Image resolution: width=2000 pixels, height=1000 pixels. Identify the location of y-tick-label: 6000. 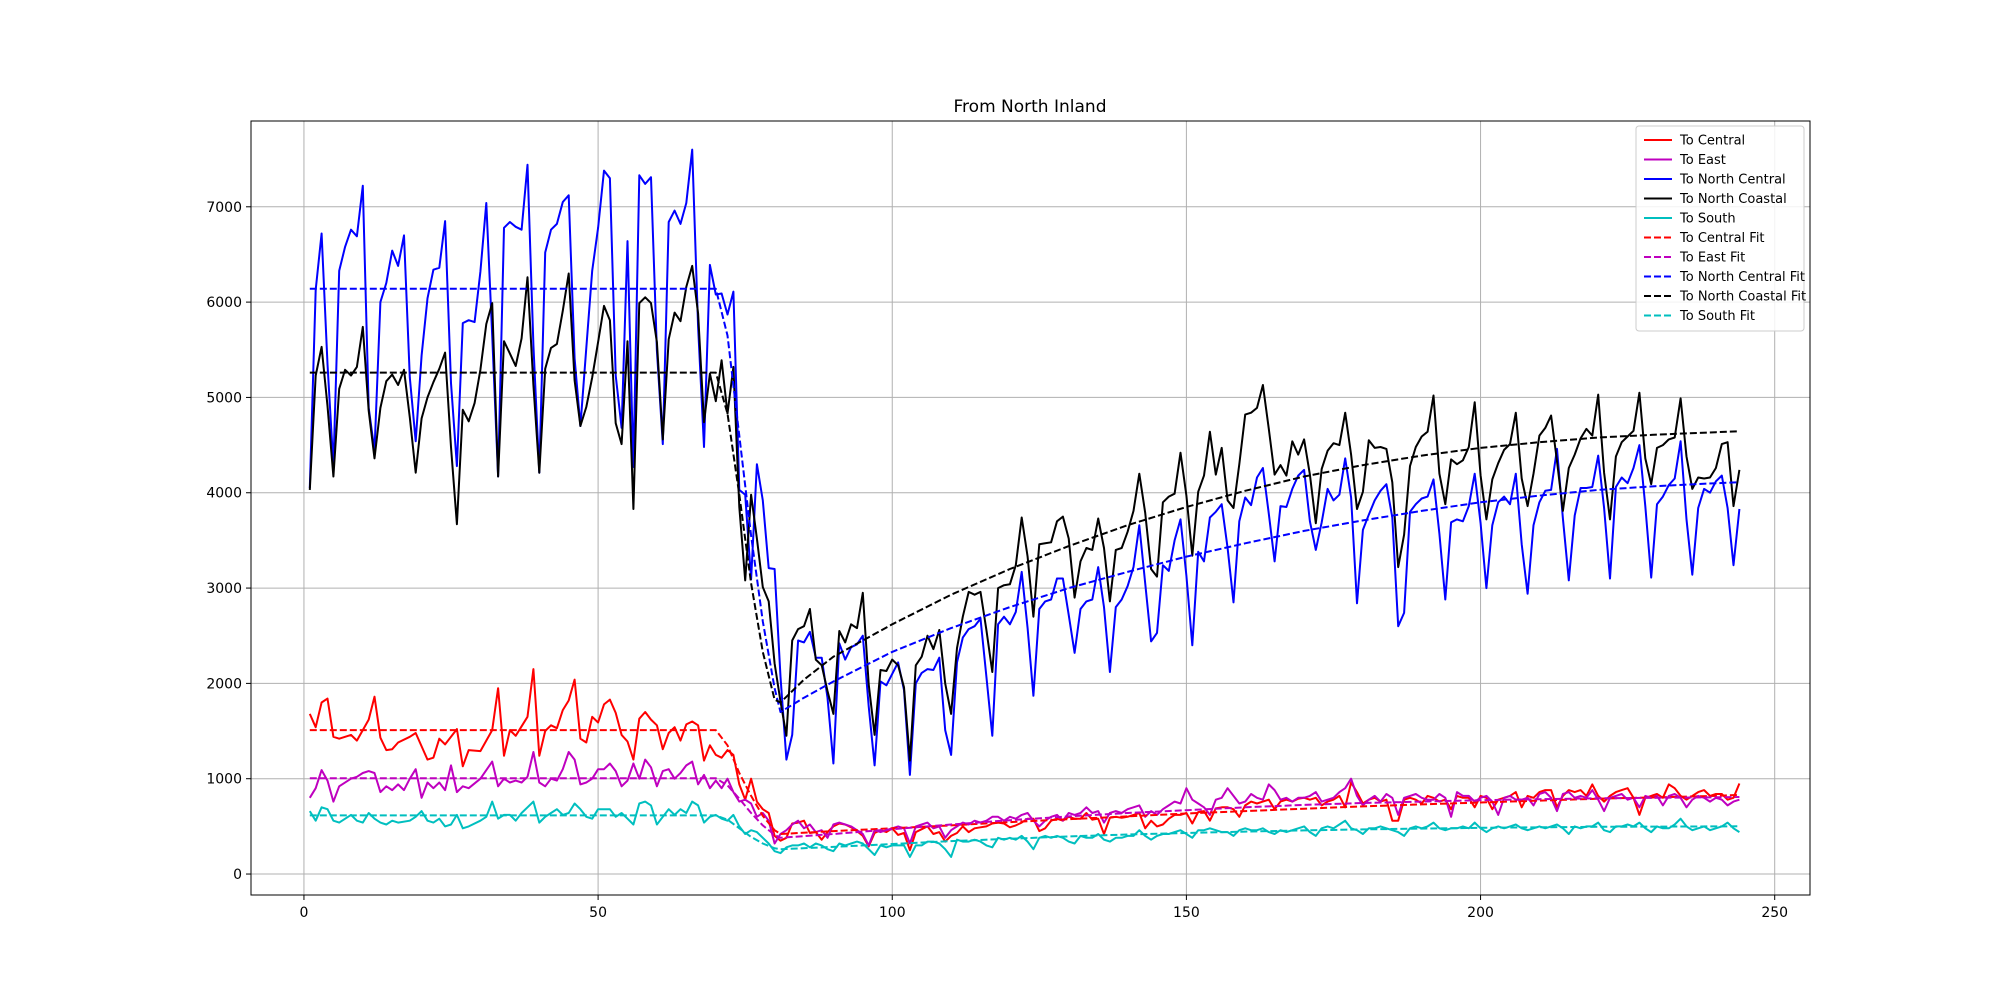
(224, 303).